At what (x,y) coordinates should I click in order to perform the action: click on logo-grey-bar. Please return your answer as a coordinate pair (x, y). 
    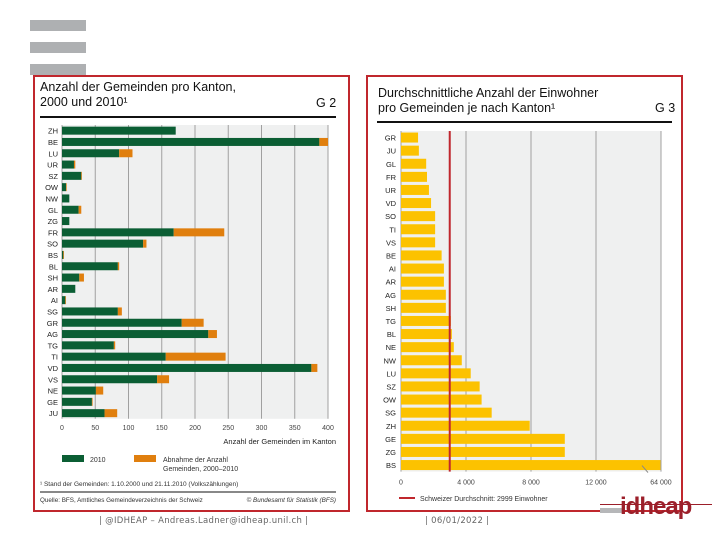
    Looking at the image, I should click on (611, 510).